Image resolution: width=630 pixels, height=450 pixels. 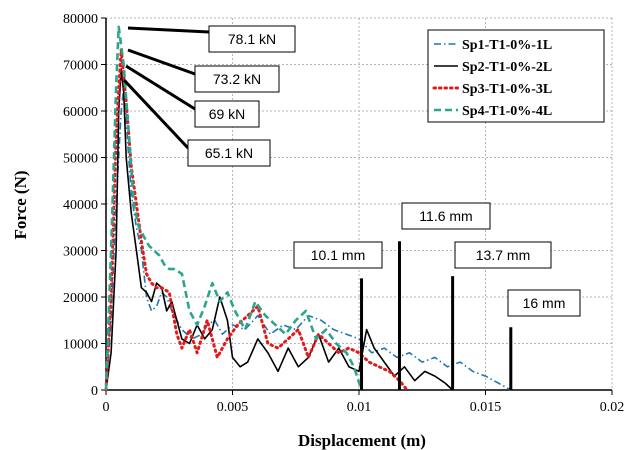 I want to click on y-tick-label: 0, so click(x=94, y=391).